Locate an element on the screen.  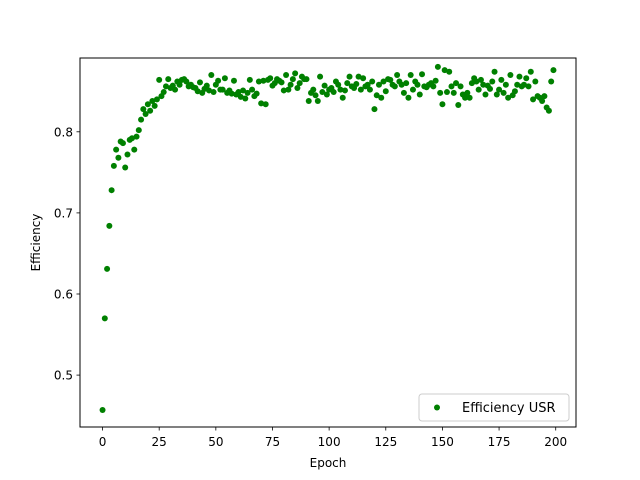
y-axis-label: Efficiency is located at coordinates (36, 243).